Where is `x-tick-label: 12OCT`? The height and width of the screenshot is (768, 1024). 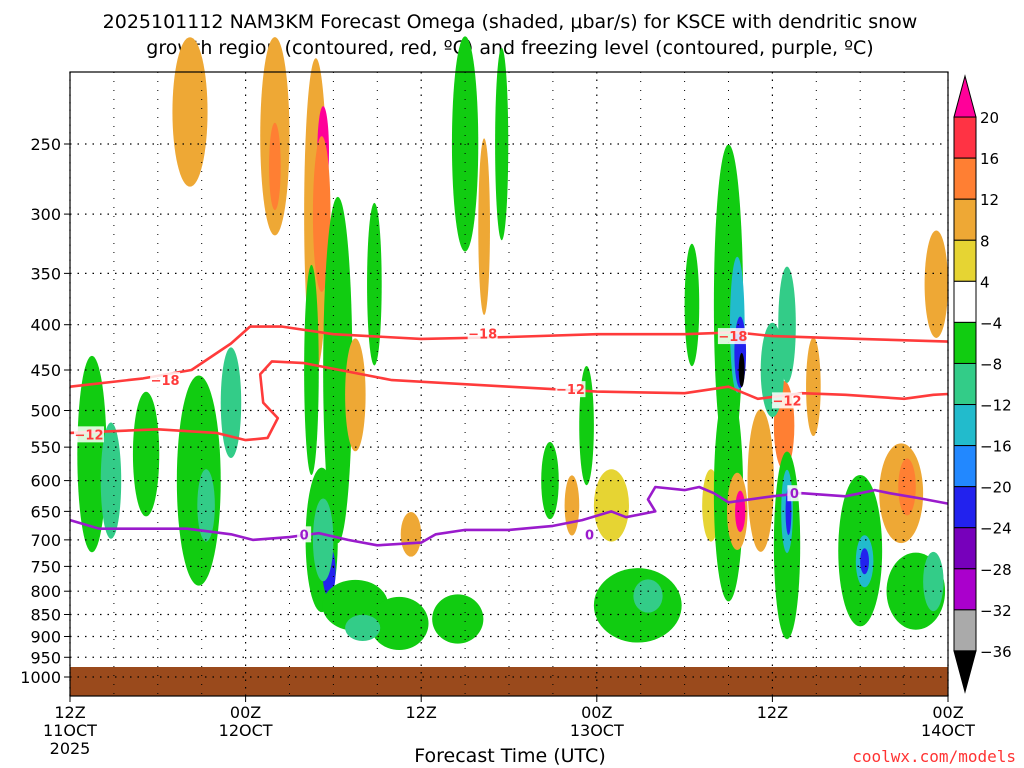 x-tick-label: 12OCT is located at coordinates (246, 730).